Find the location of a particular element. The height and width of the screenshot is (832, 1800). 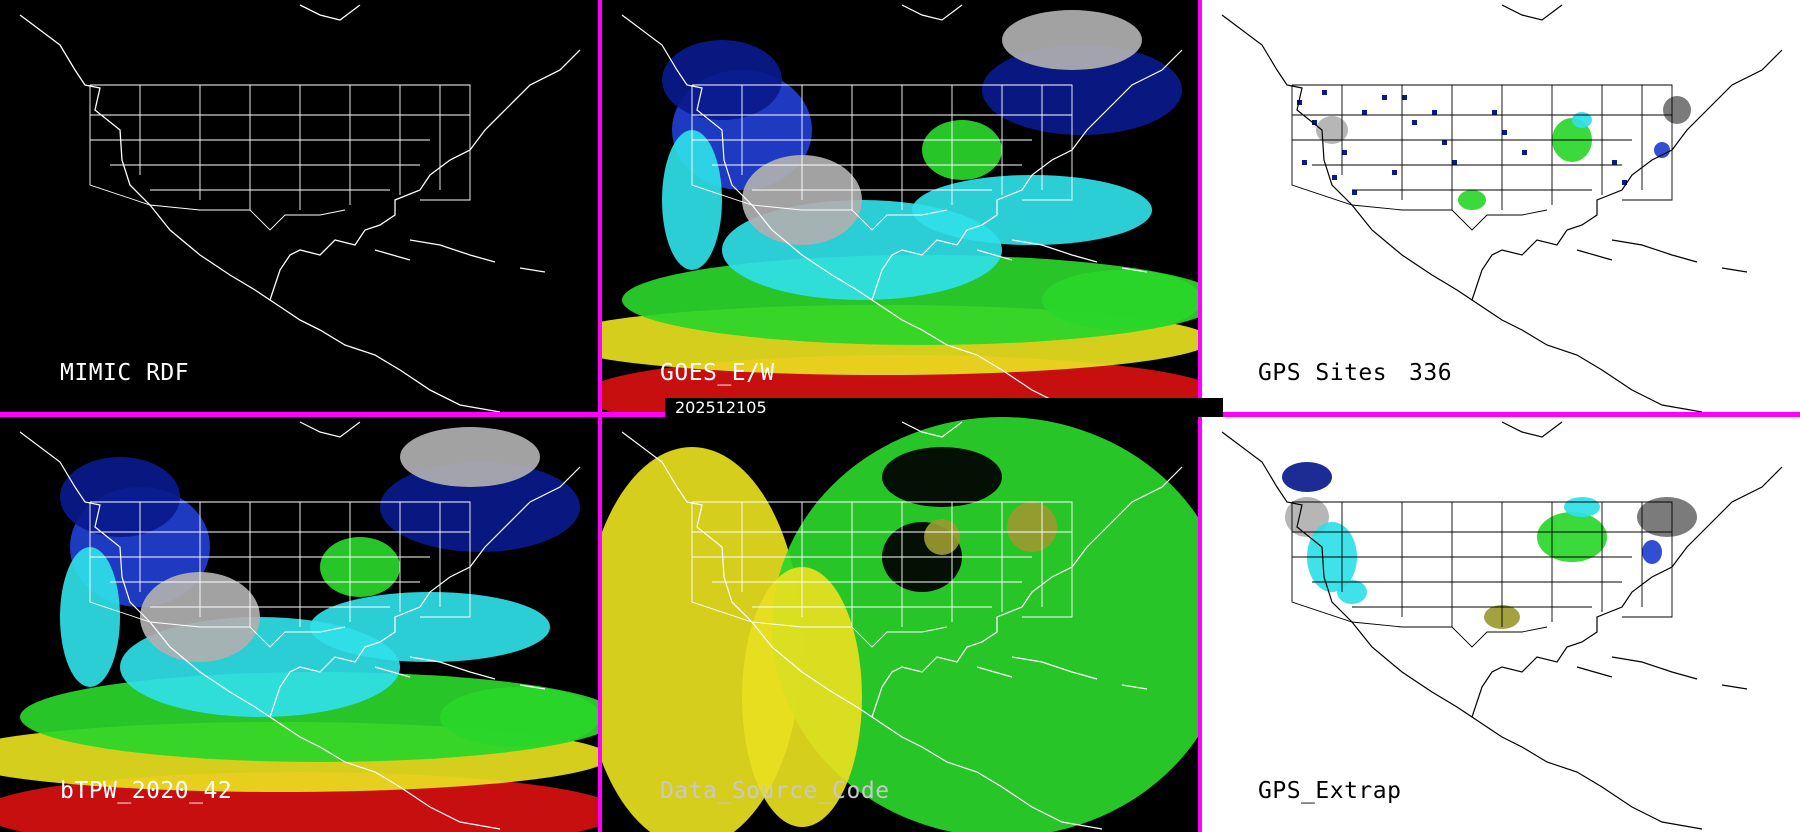

timestamp-bar: 202512105 is located at coordinates (944, 407).